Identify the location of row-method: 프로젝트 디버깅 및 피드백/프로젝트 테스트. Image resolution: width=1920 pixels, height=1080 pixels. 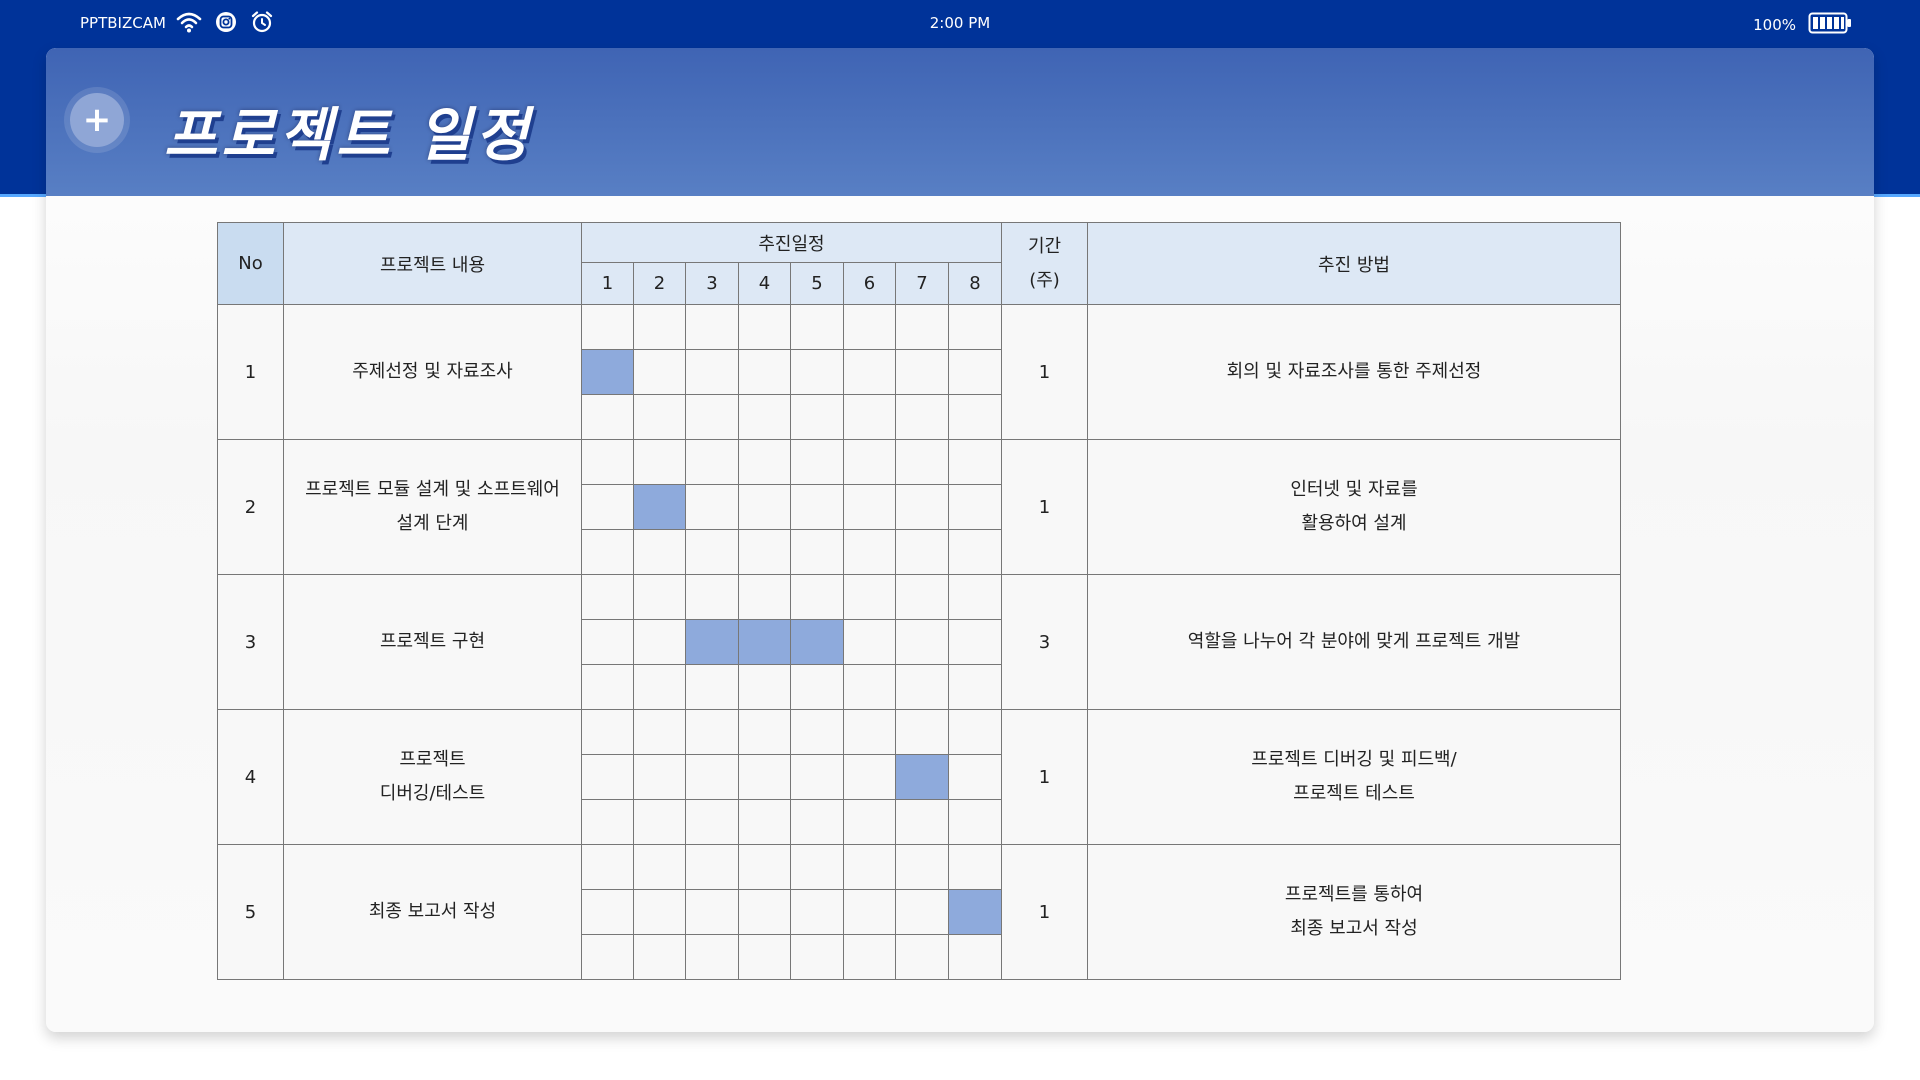
(1354, 777).